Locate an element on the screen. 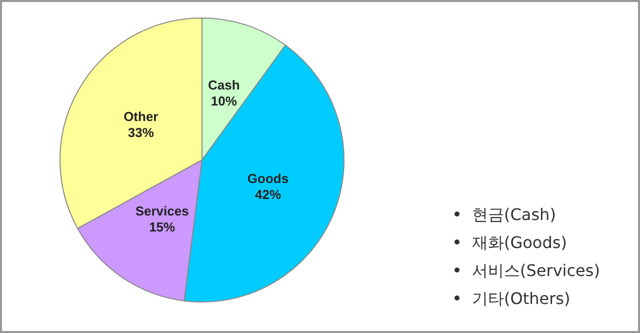 This screenshot has height=333, width=640. slice-label: Goods is located at coordinates (268, 178).